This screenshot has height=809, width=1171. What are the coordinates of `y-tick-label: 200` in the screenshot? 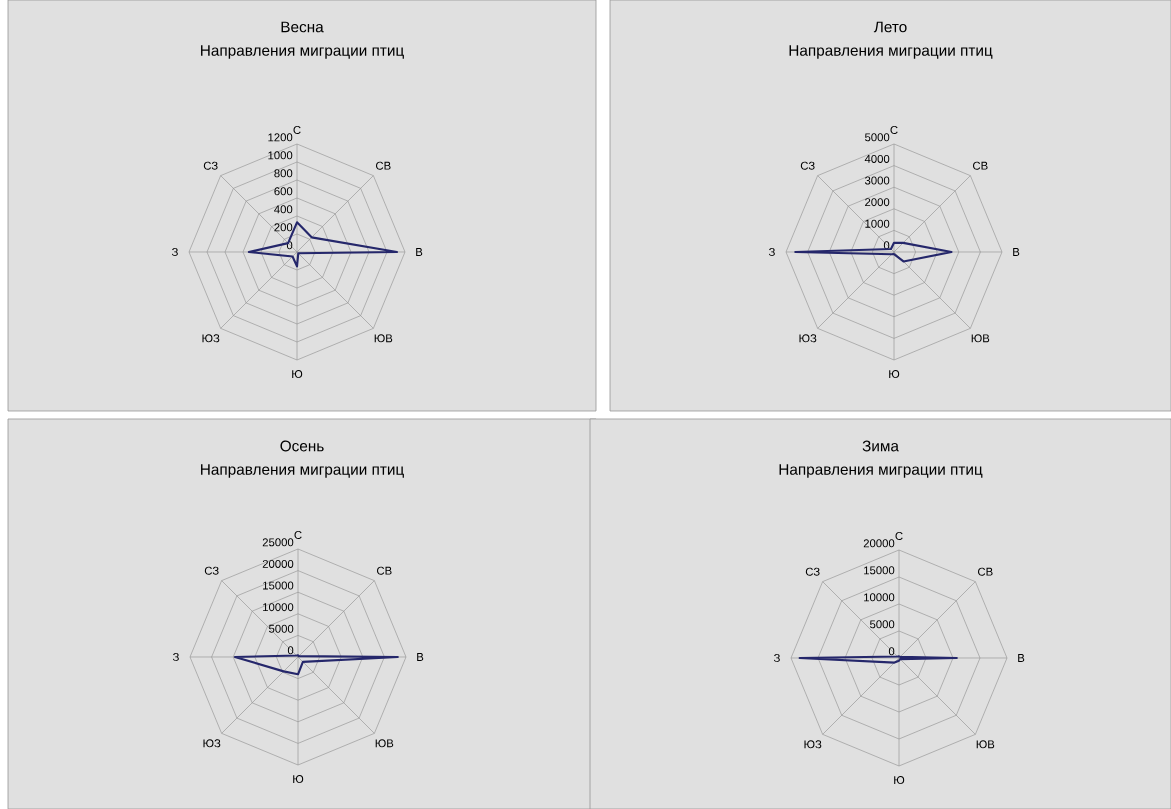 It's located at (283, 227).